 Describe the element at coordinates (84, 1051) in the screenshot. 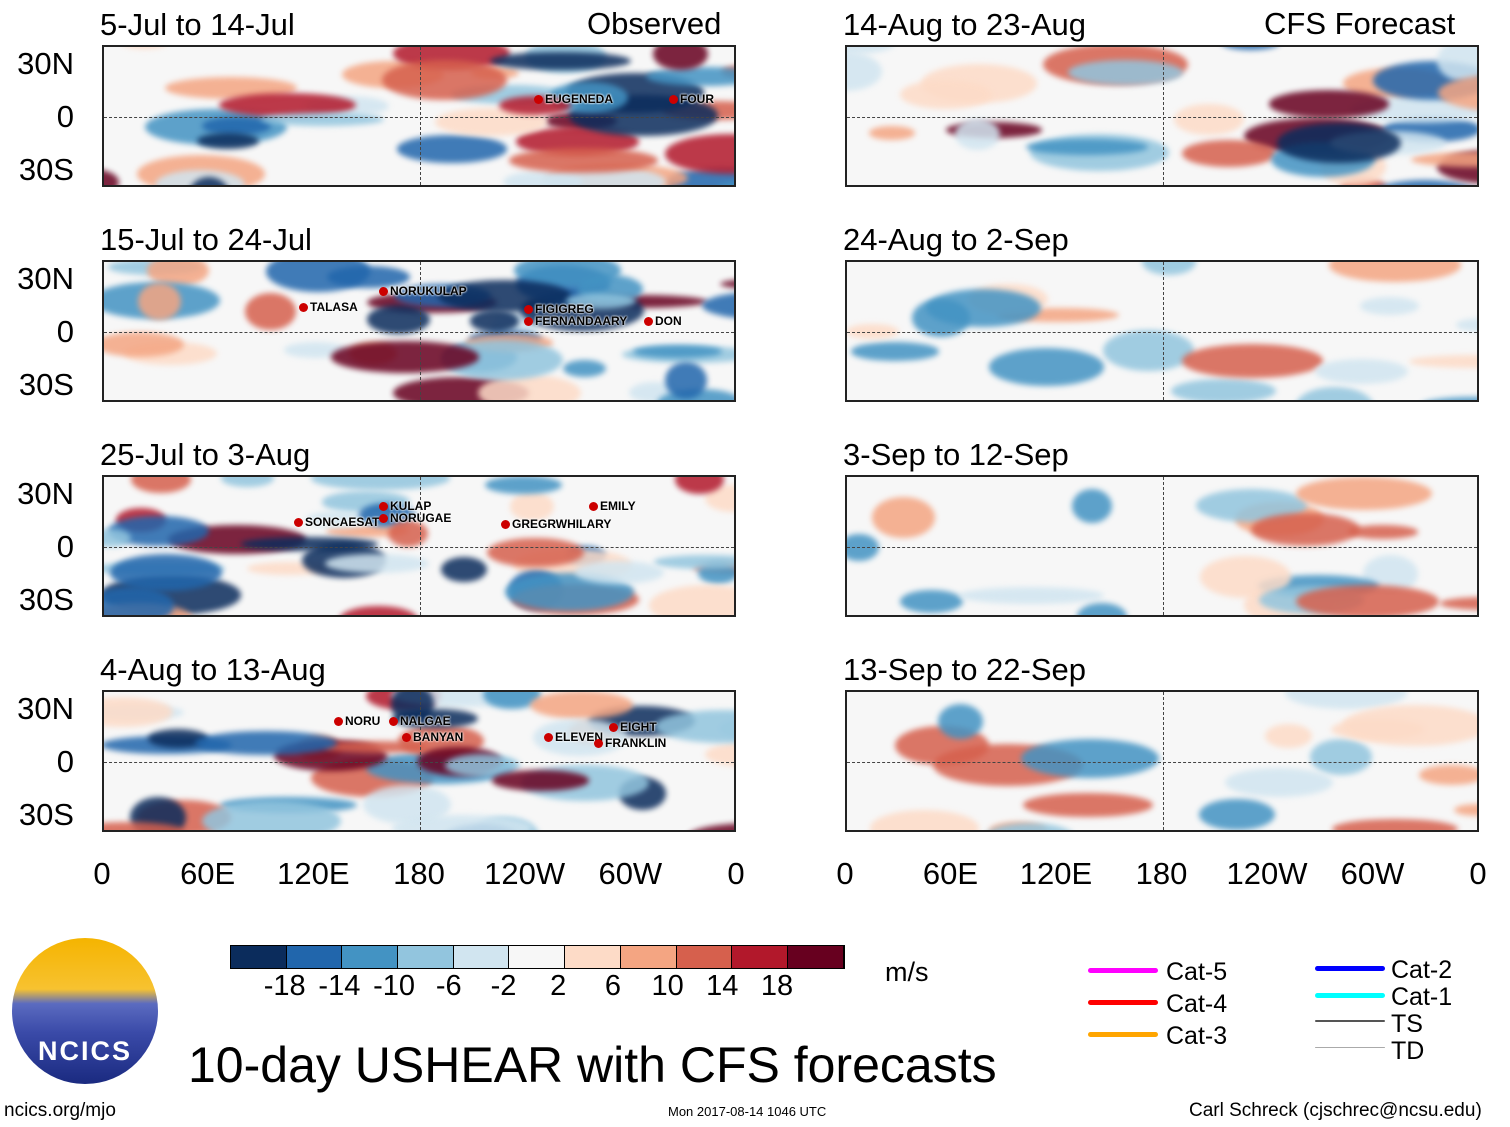

I see `logo-text: NCICS` at that location.